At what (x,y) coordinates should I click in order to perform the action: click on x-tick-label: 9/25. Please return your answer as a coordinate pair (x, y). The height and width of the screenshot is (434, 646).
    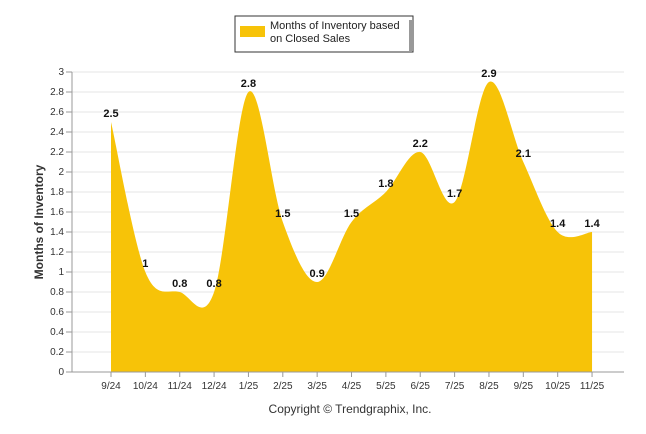
    Looking at the image, I should click on (524, 386).